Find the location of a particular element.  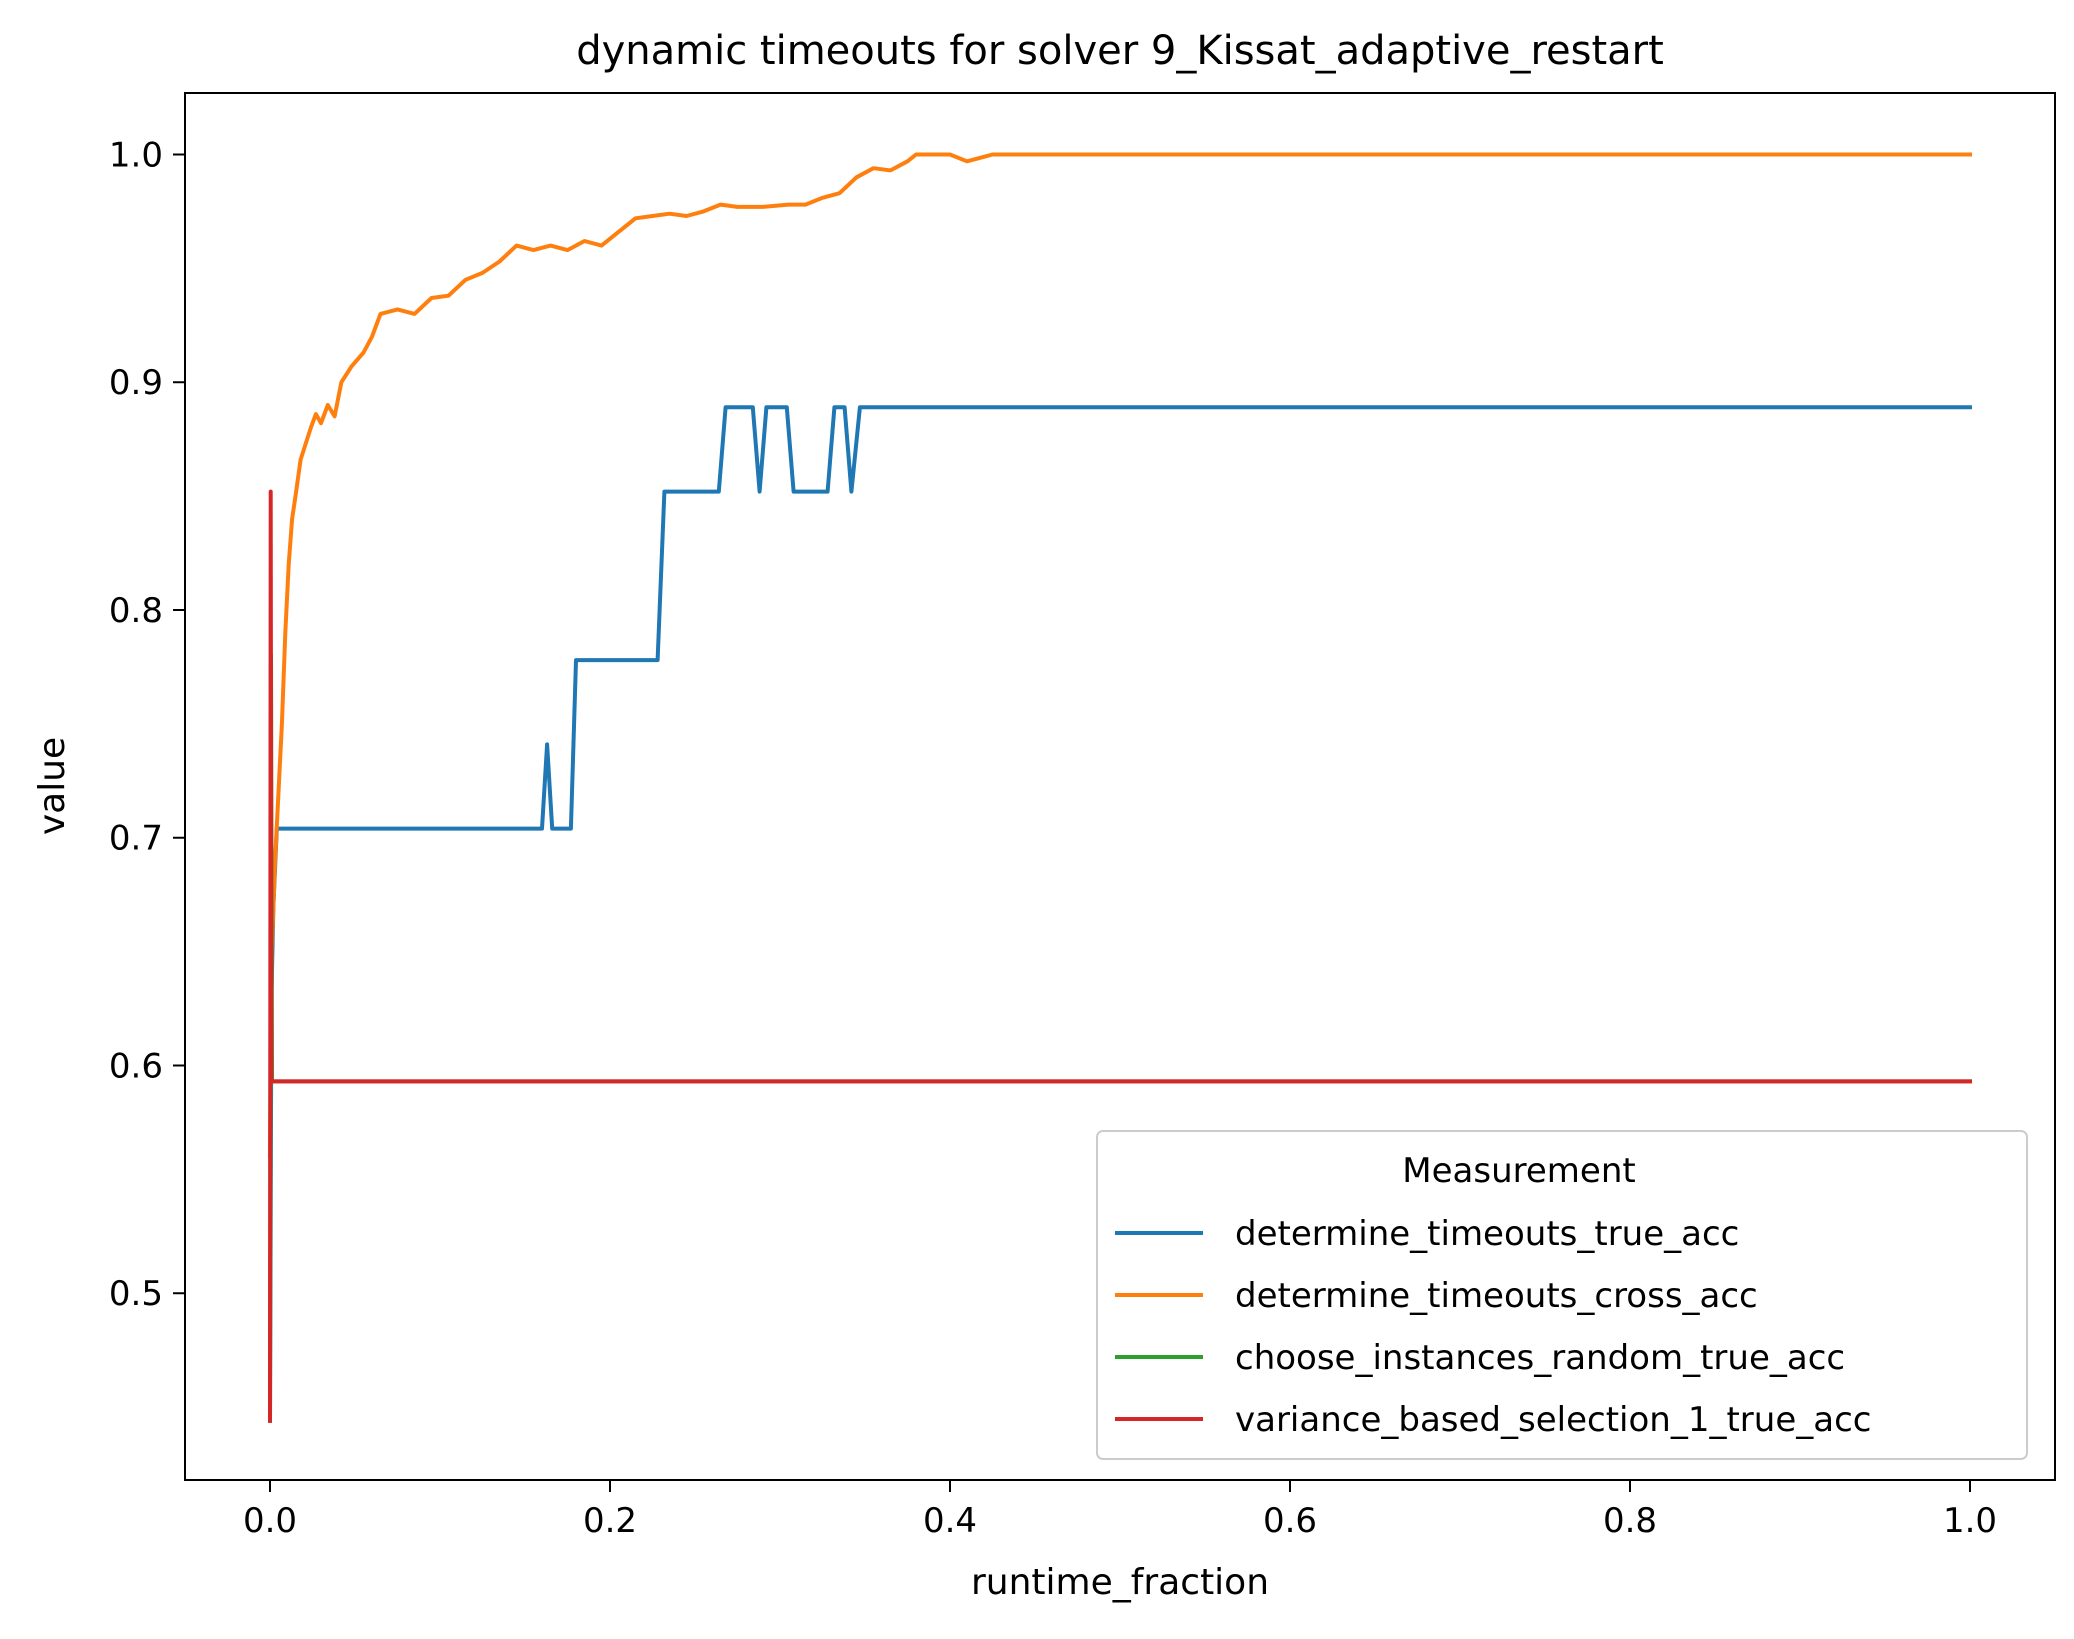

x-tick-label: 0.4 is located at coordinates (950, 1521).